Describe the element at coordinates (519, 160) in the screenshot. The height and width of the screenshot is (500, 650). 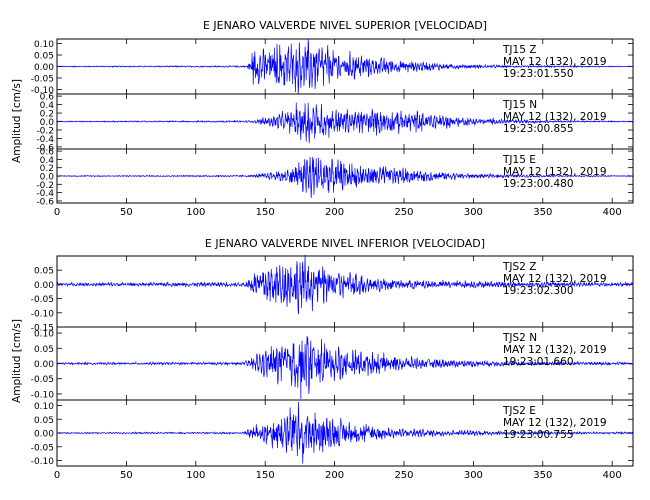
I see `station-component-label: TJ15 E` at that location.